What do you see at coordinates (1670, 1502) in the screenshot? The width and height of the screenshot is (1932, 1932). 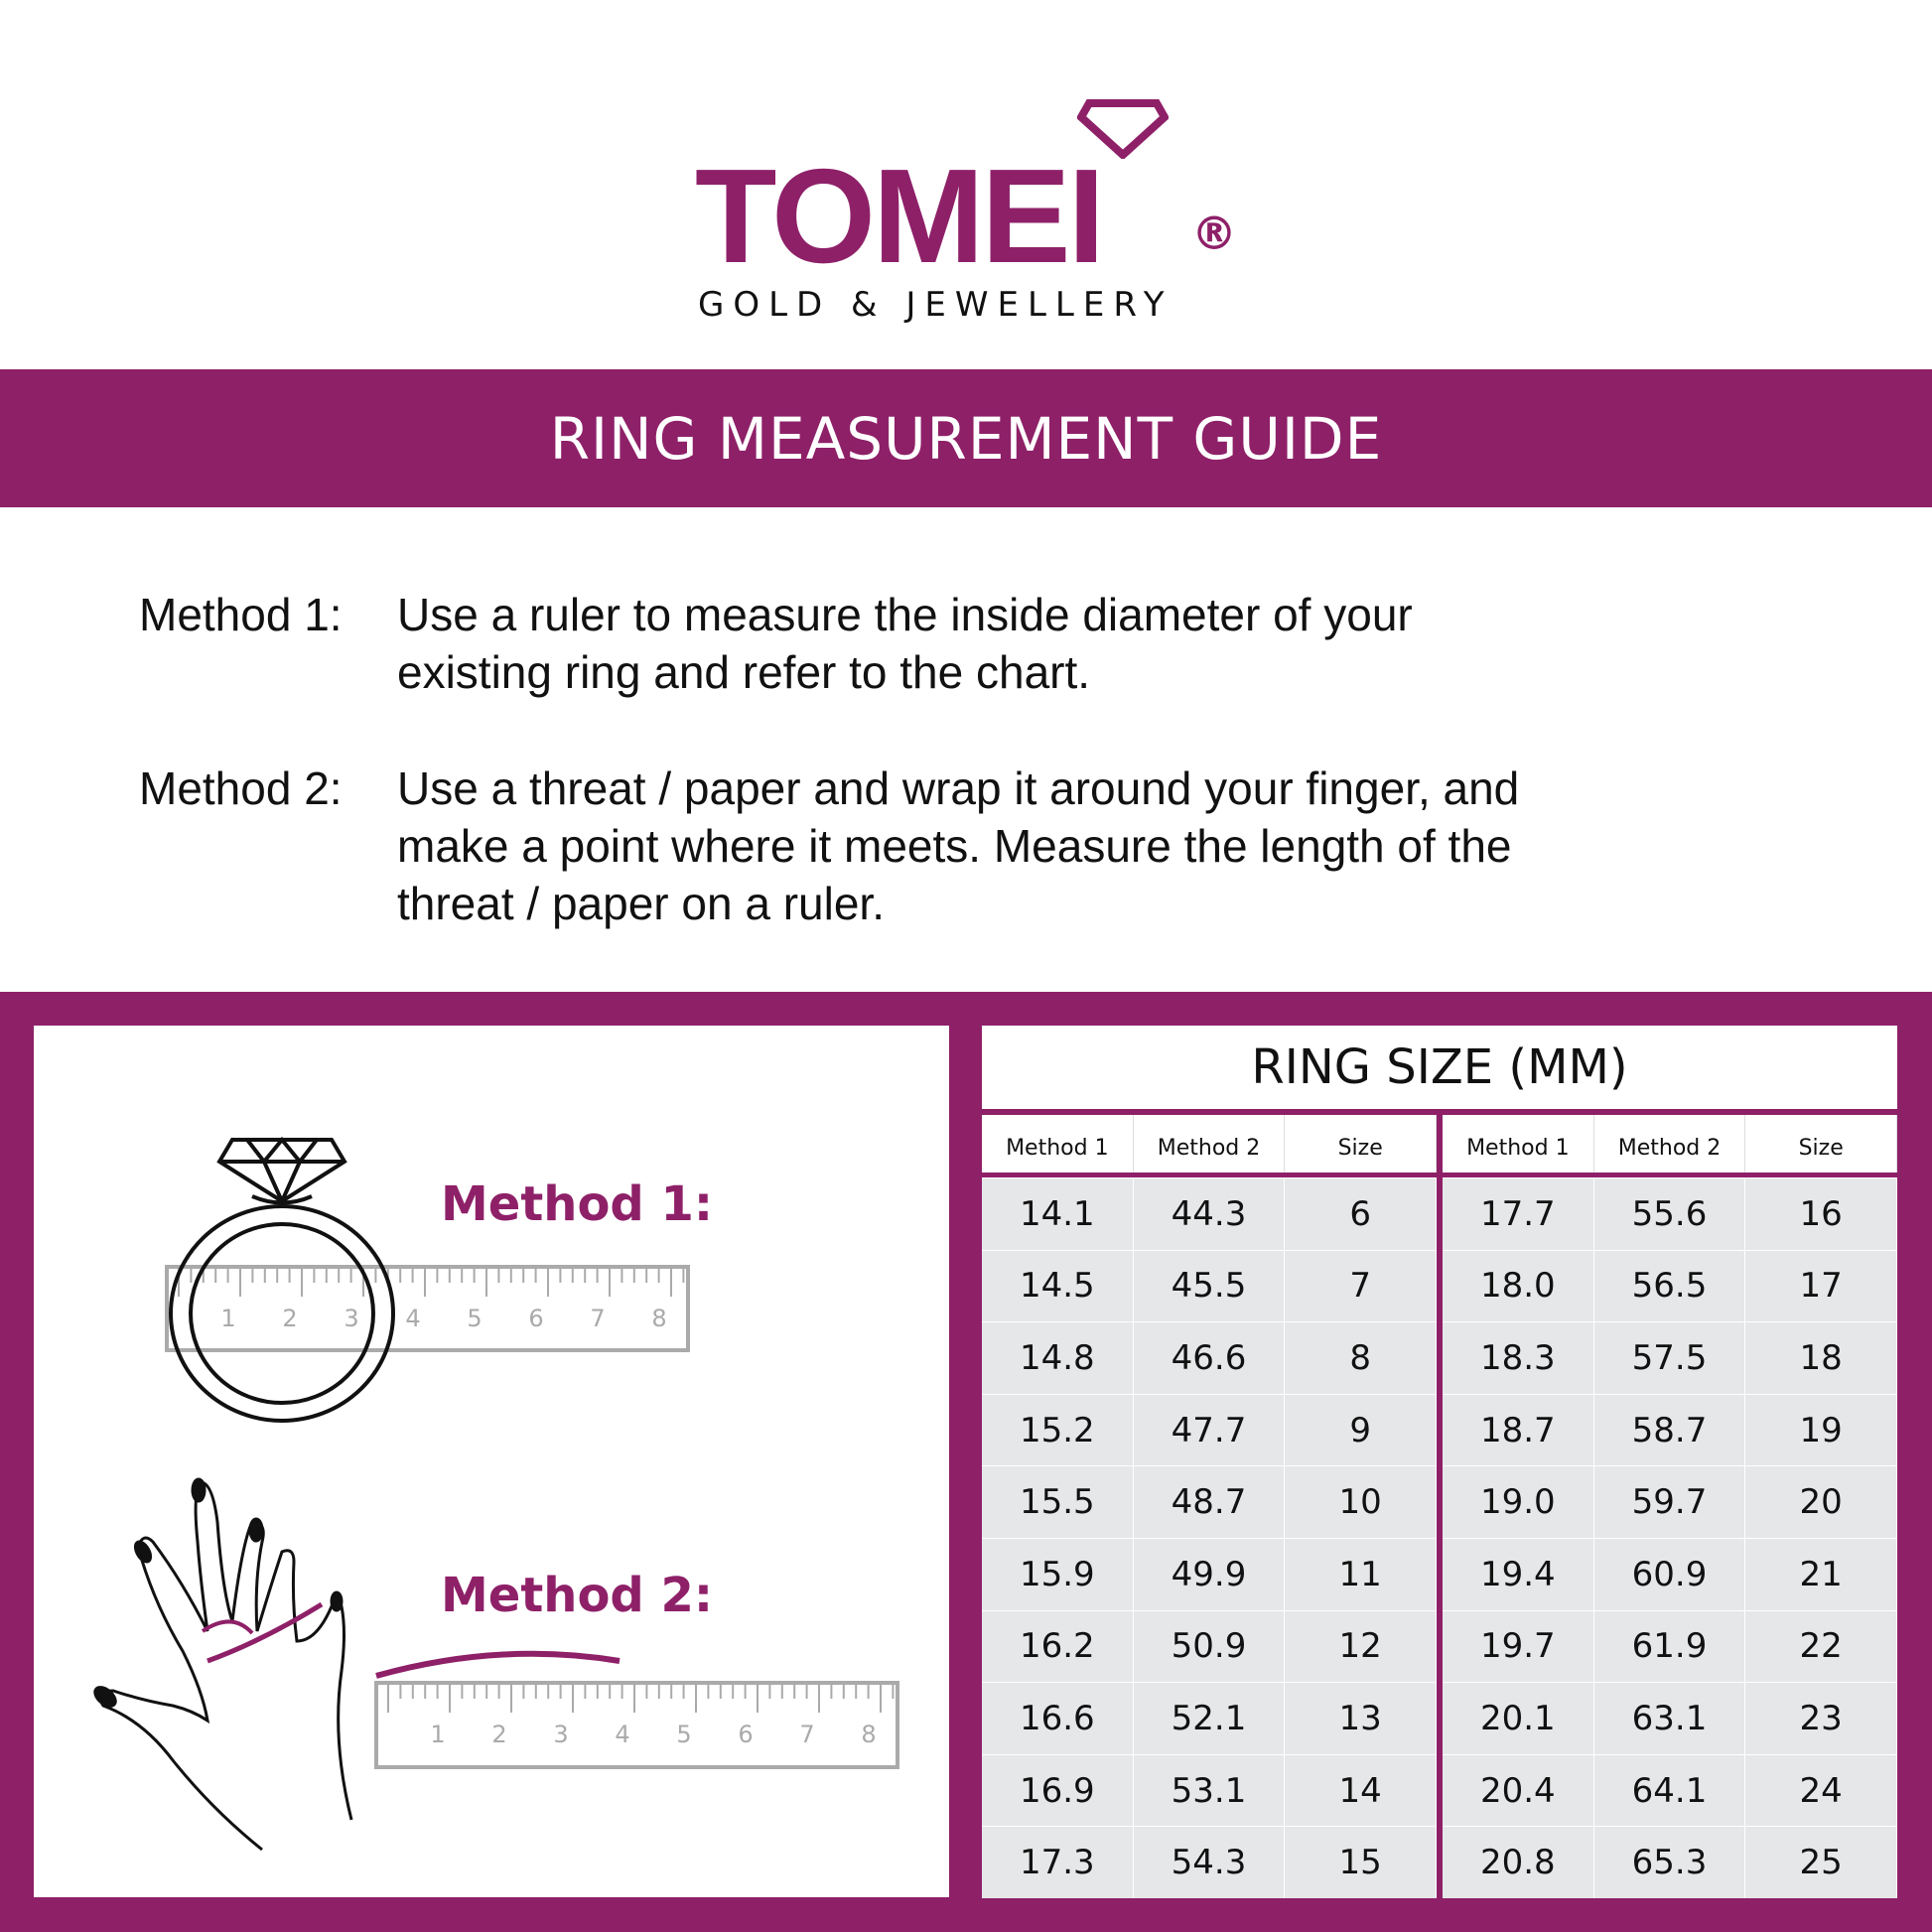 I see `table-cell: 59.7` at bounding box center [1670, 1502].